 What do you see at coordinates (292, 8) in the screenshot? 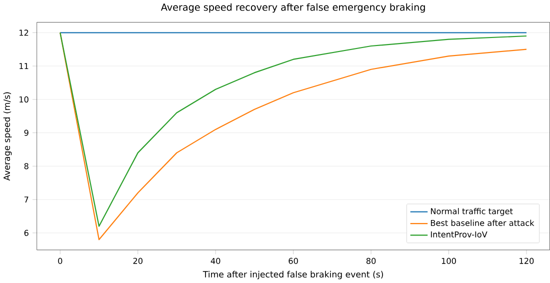
I see `chart-title: Average speed recovery after false emergency braking` at bounding box center [292, 8].